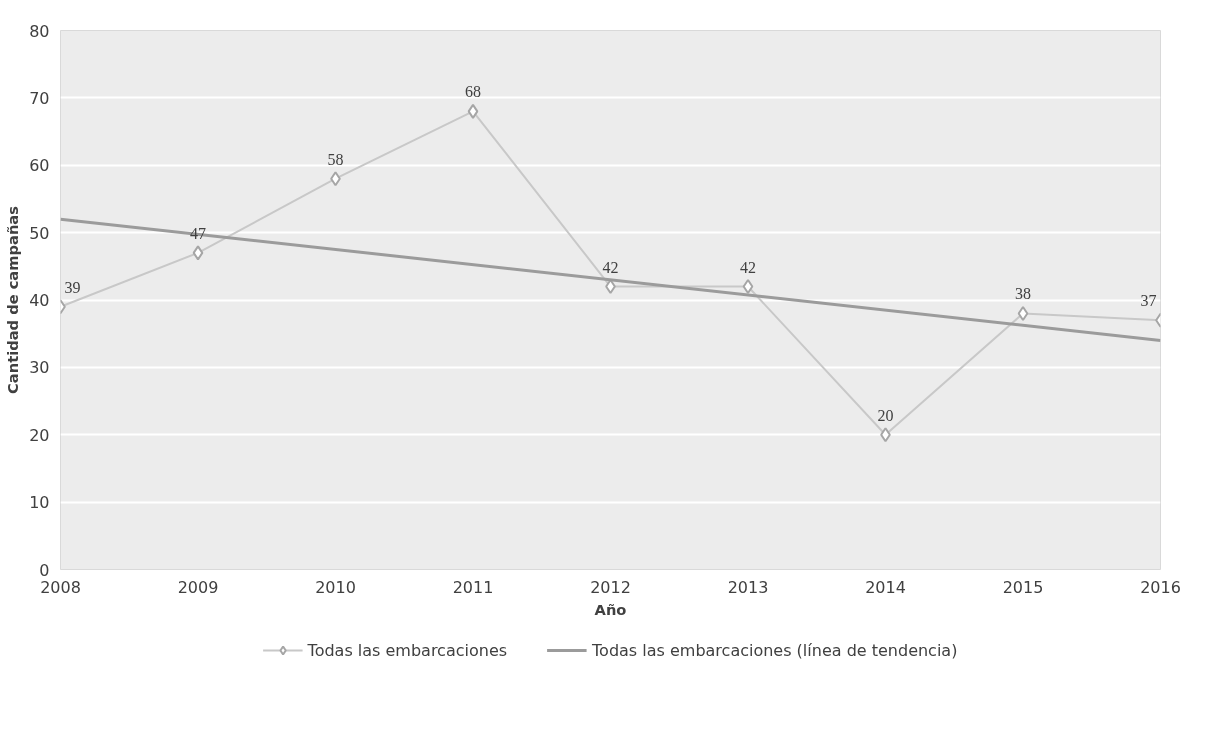  I want to click on x-axis-title: Año, so click(610, 609).